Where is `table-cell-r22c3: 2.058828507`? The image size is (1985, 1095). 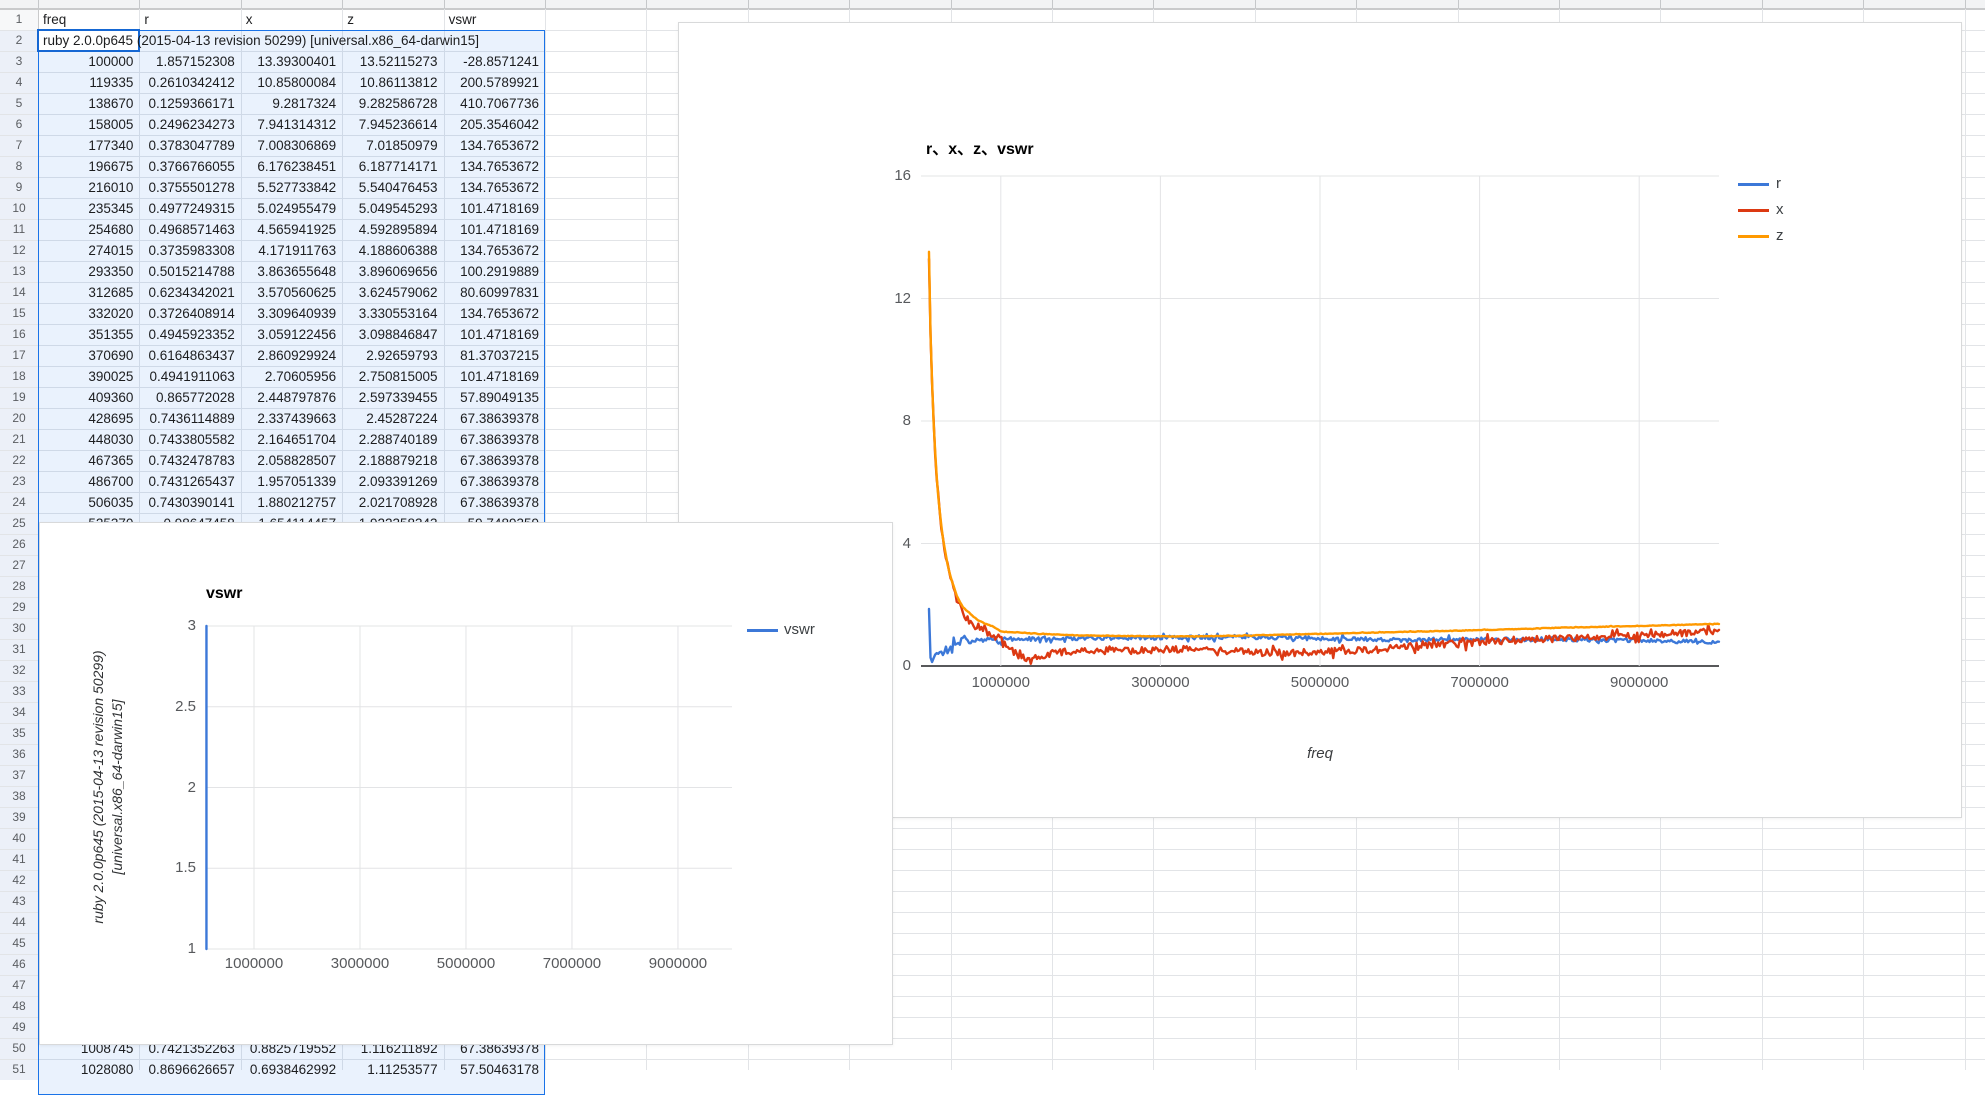
table-cell-r22c3: 2.058828507 is located at coordinates (290, 460).